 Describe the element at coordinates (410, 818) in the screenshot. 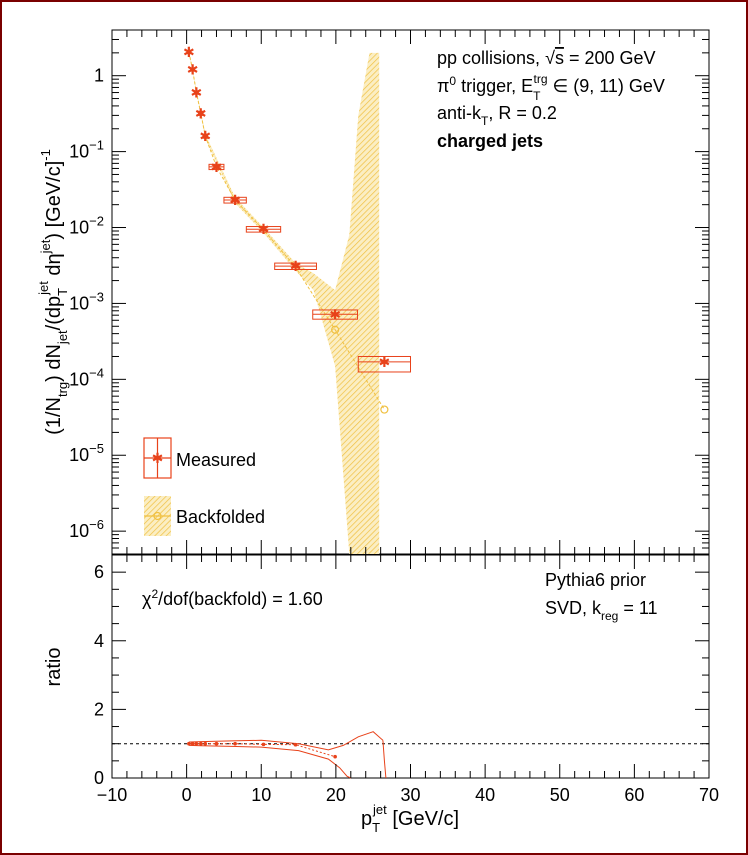

I see `x-axis-title: pTjet [GeV/c]` at that location.